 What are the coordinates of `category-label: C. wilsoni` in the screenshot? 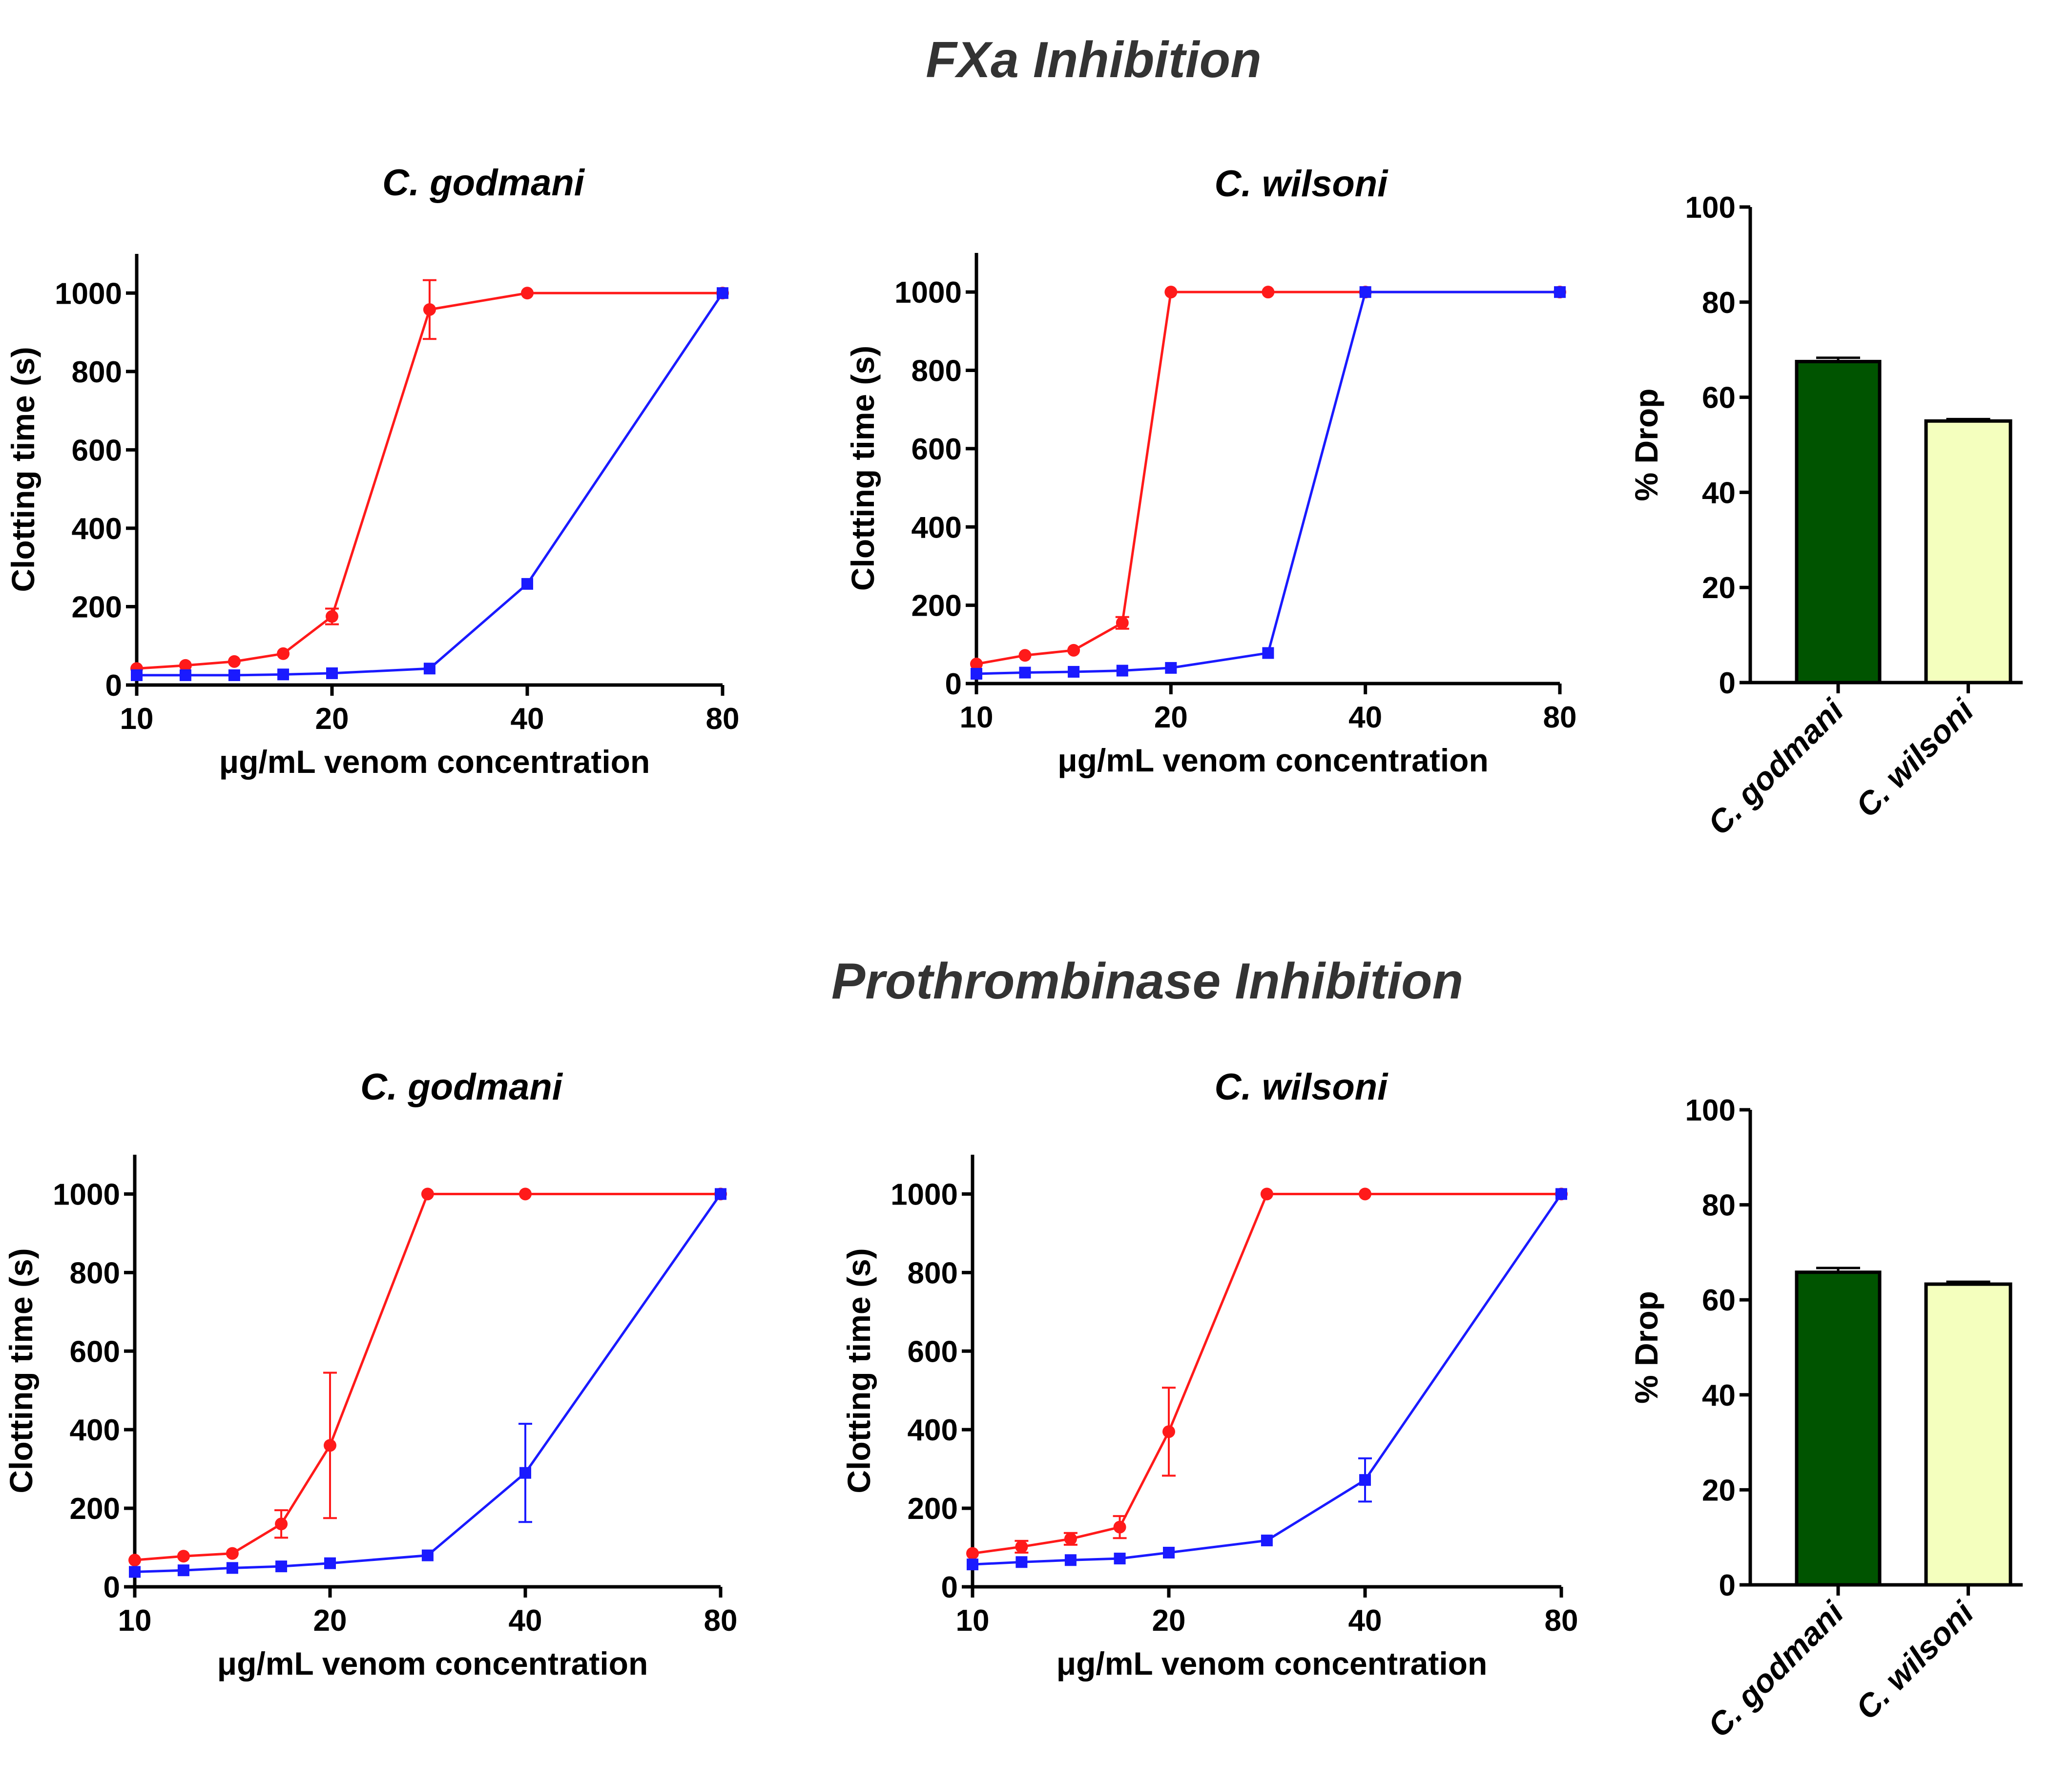 It's located at (1914, 757).